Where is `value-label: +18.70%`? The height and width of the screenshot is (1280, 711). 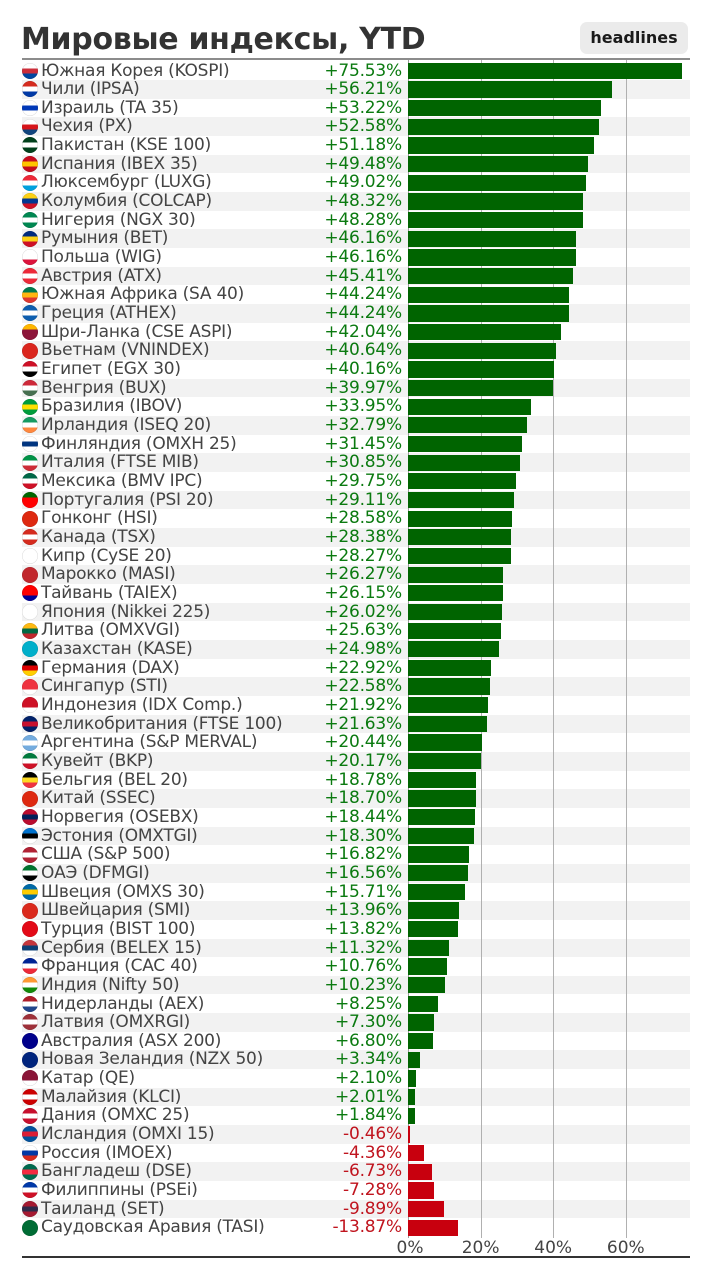 value-label: +18.70% is located at coordinates (363, 798).